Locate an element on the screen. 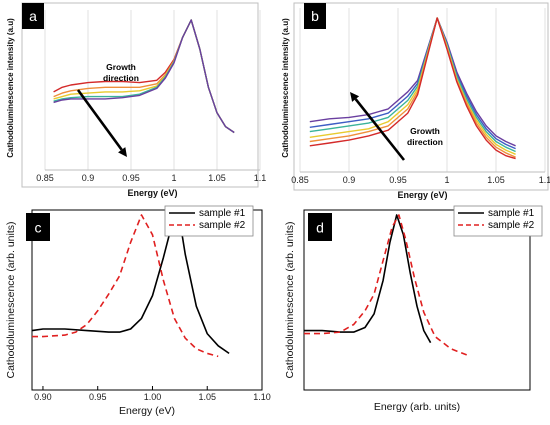 This screenshot has height=425, width=550. x-axis-label: Energy (arb. units) is located at coordinates (417, 407).